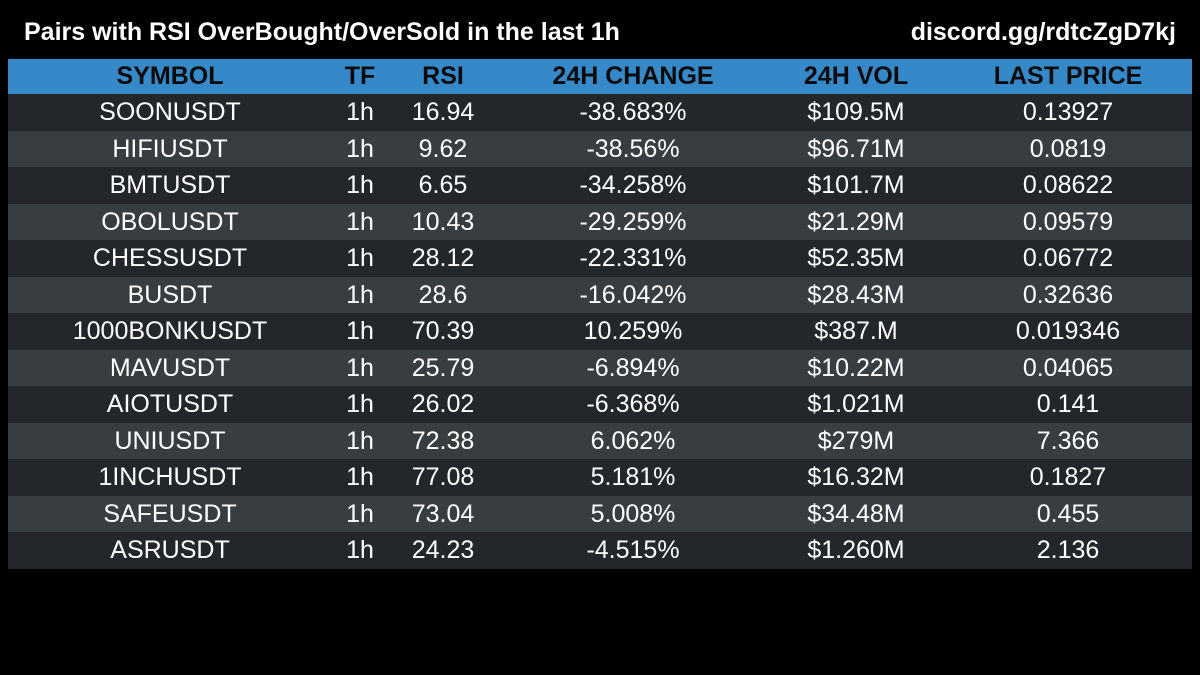 The width and height of the screenshot is (1200, 675). I want to click on change-cell: -4.515%, so click(633, 550).